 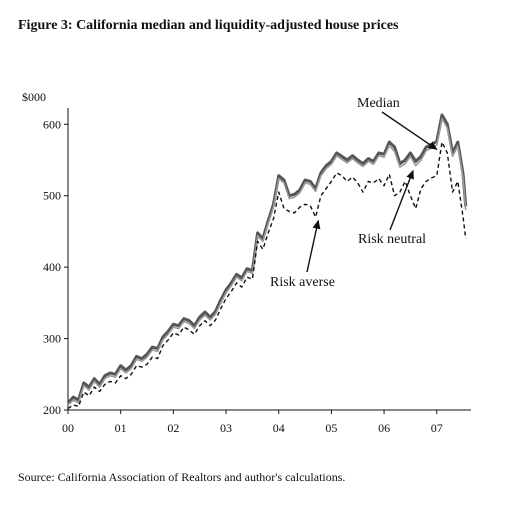 What do you see at coordinates (173, 428) in the screenshot?
I see `x-tick-label: 02` at bounding box center [173, 428].